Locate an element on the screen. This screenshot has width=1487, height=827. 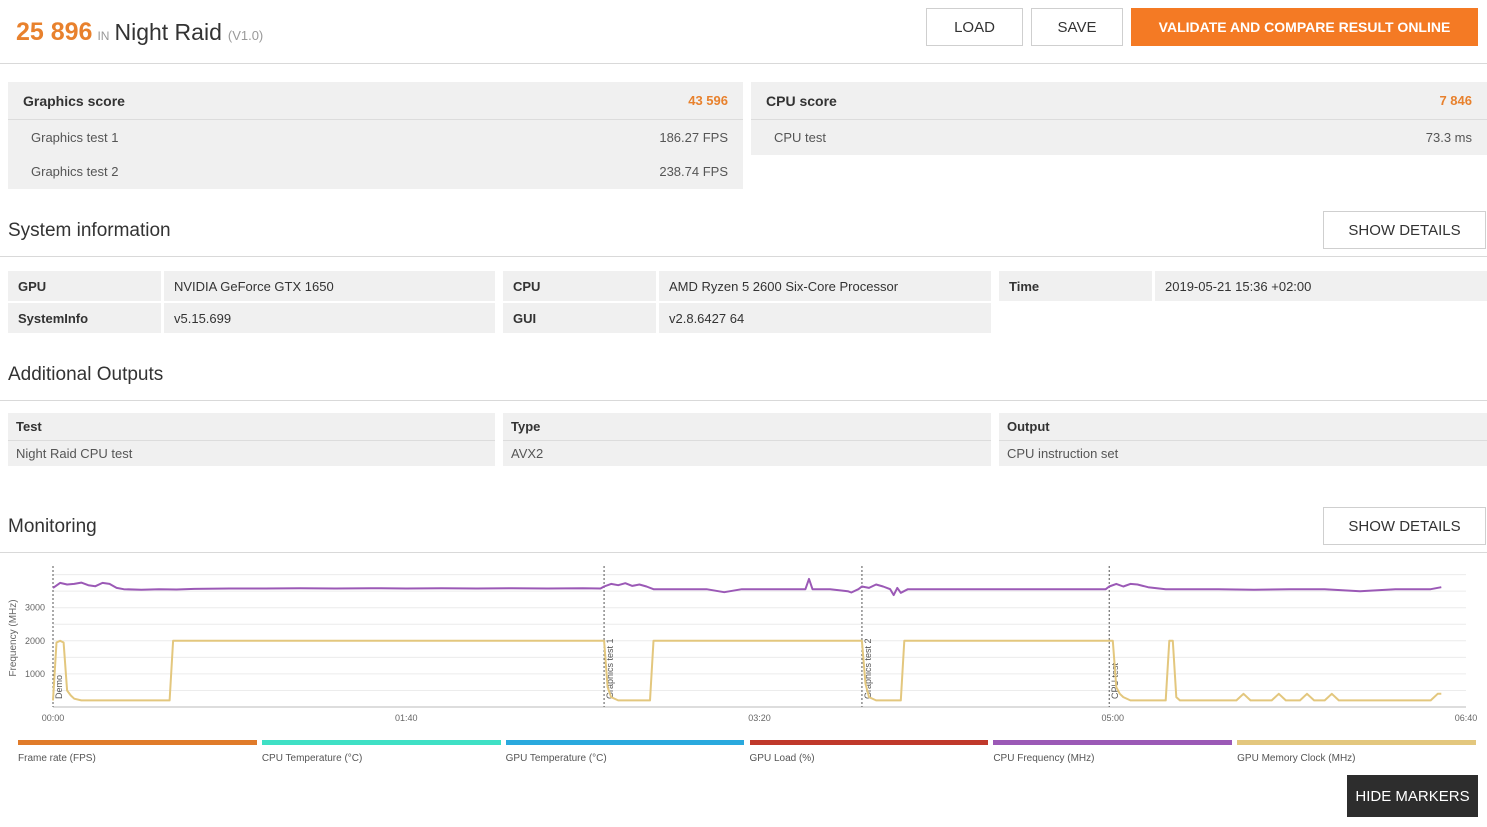
legend-item: GPU Temperature (°C) is located at coordinates (625, 755).